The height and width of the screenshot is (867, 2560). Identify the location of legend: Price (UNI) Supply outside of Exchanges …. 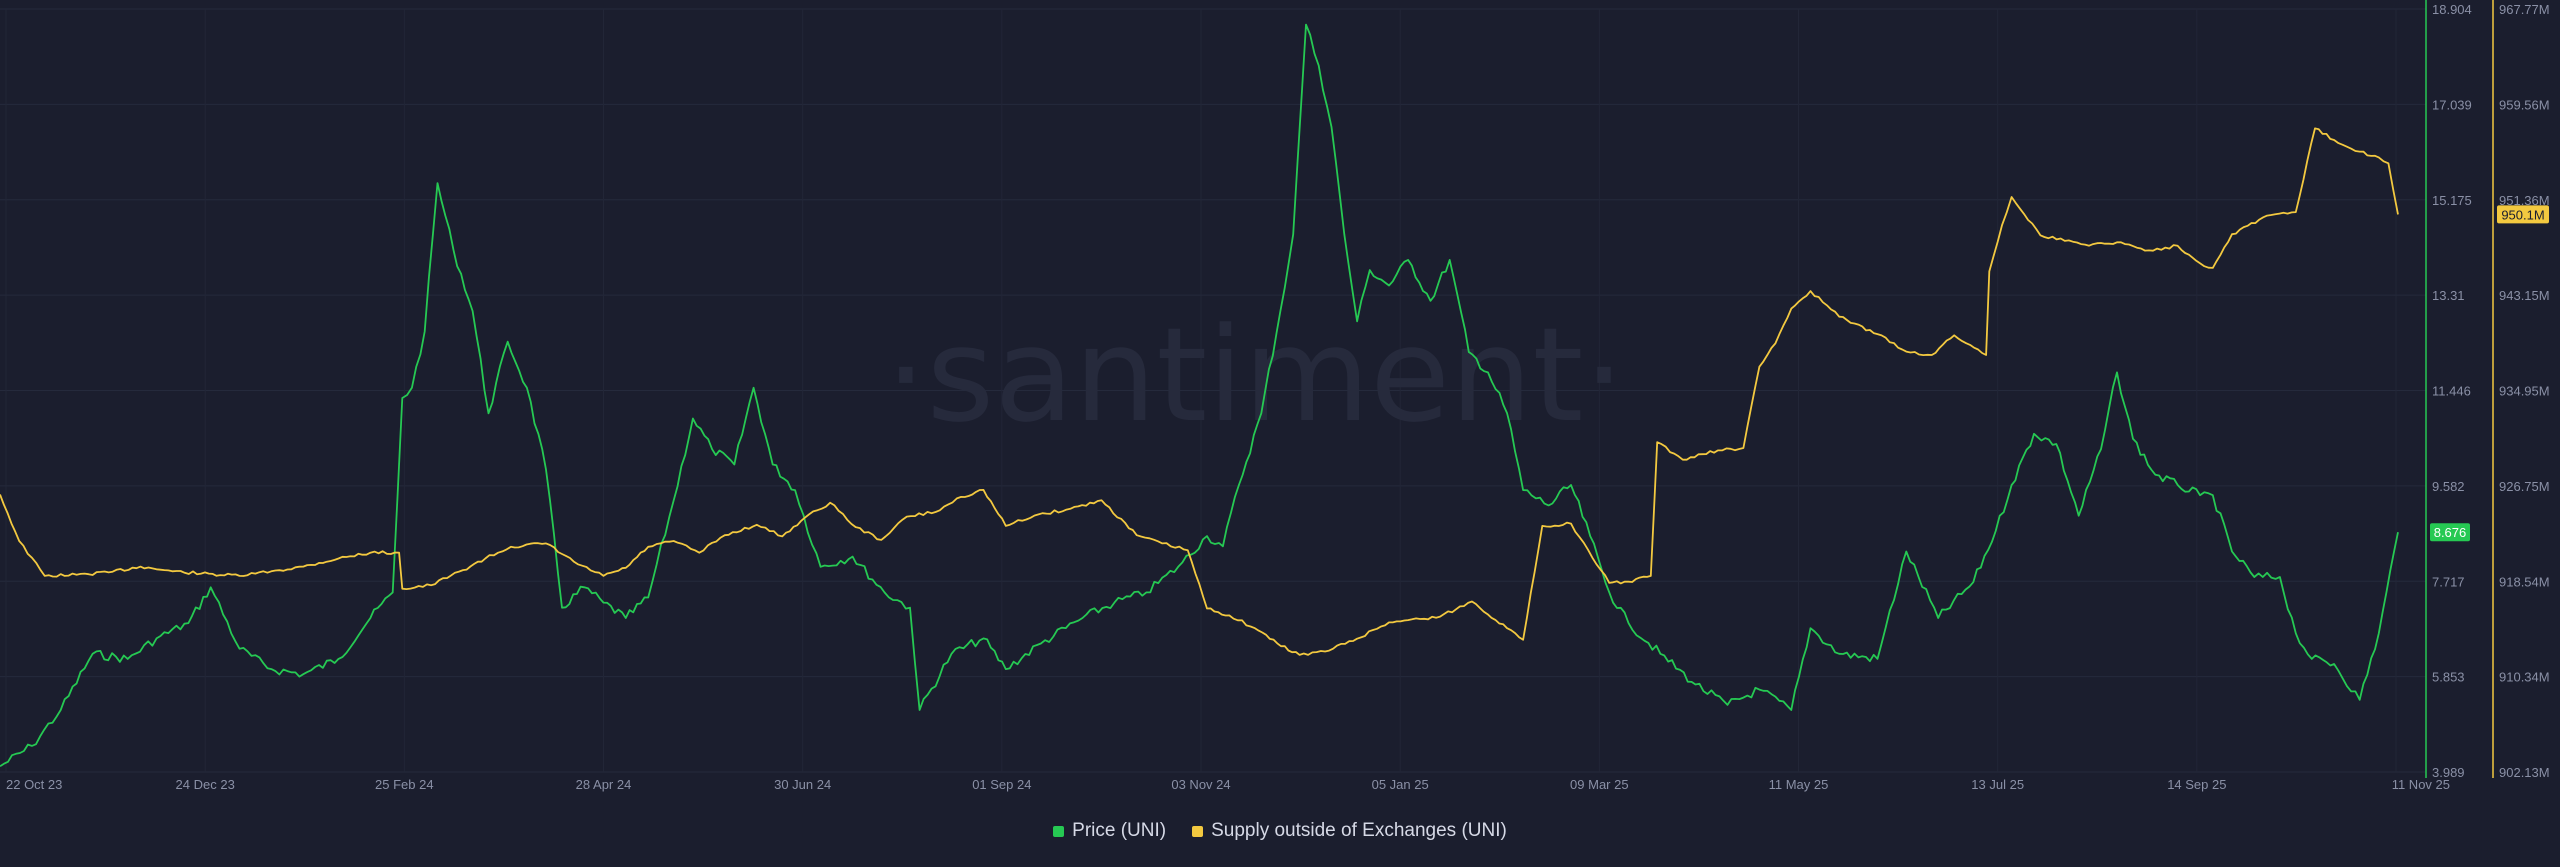
(1280, 831).